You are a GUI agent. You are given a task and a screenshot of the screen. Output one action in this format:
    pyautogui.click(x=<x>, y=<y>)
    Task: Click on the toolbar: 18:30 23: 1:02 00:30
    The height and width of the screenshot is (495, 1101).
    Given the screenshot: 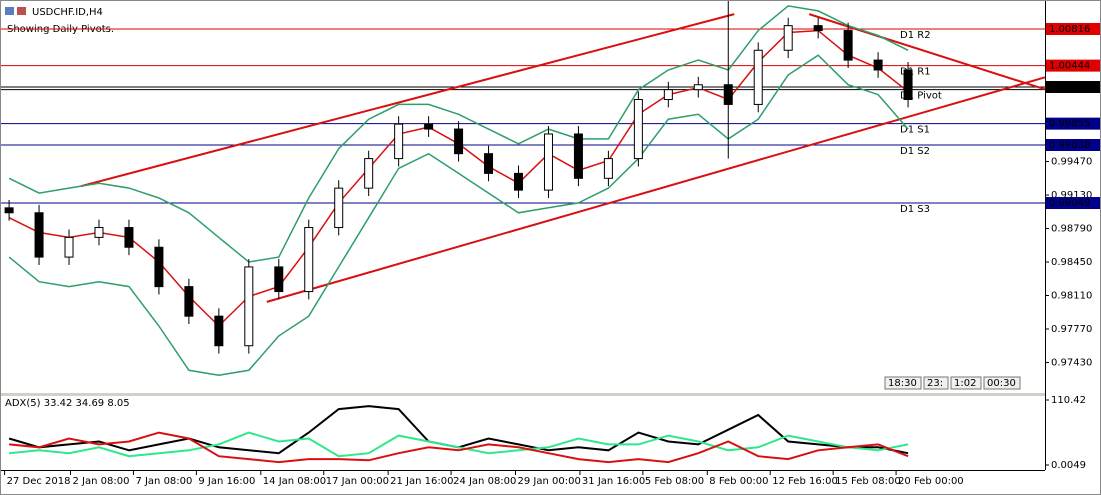 What is the action you would take?
    pyautogui.click(x=952, y=383)
    